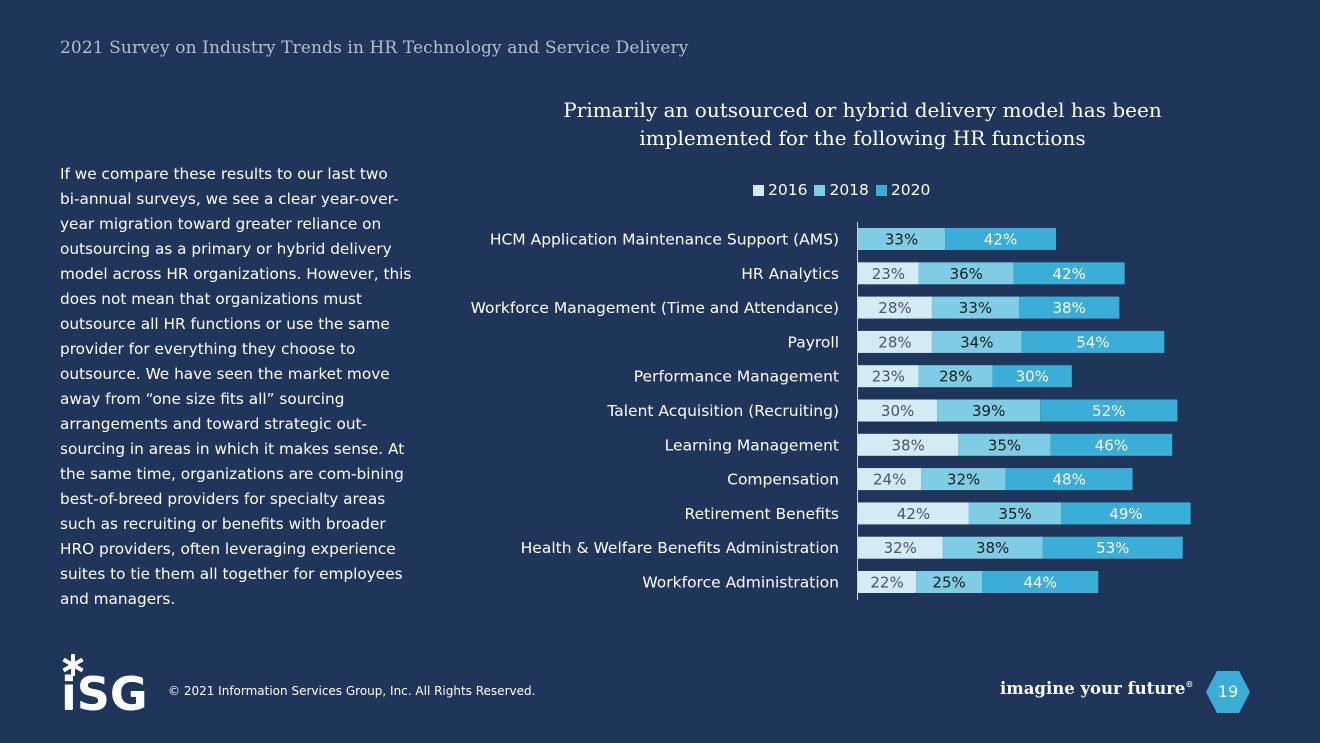  I want to click on bar-learning-management-2016, so click(908, 444).